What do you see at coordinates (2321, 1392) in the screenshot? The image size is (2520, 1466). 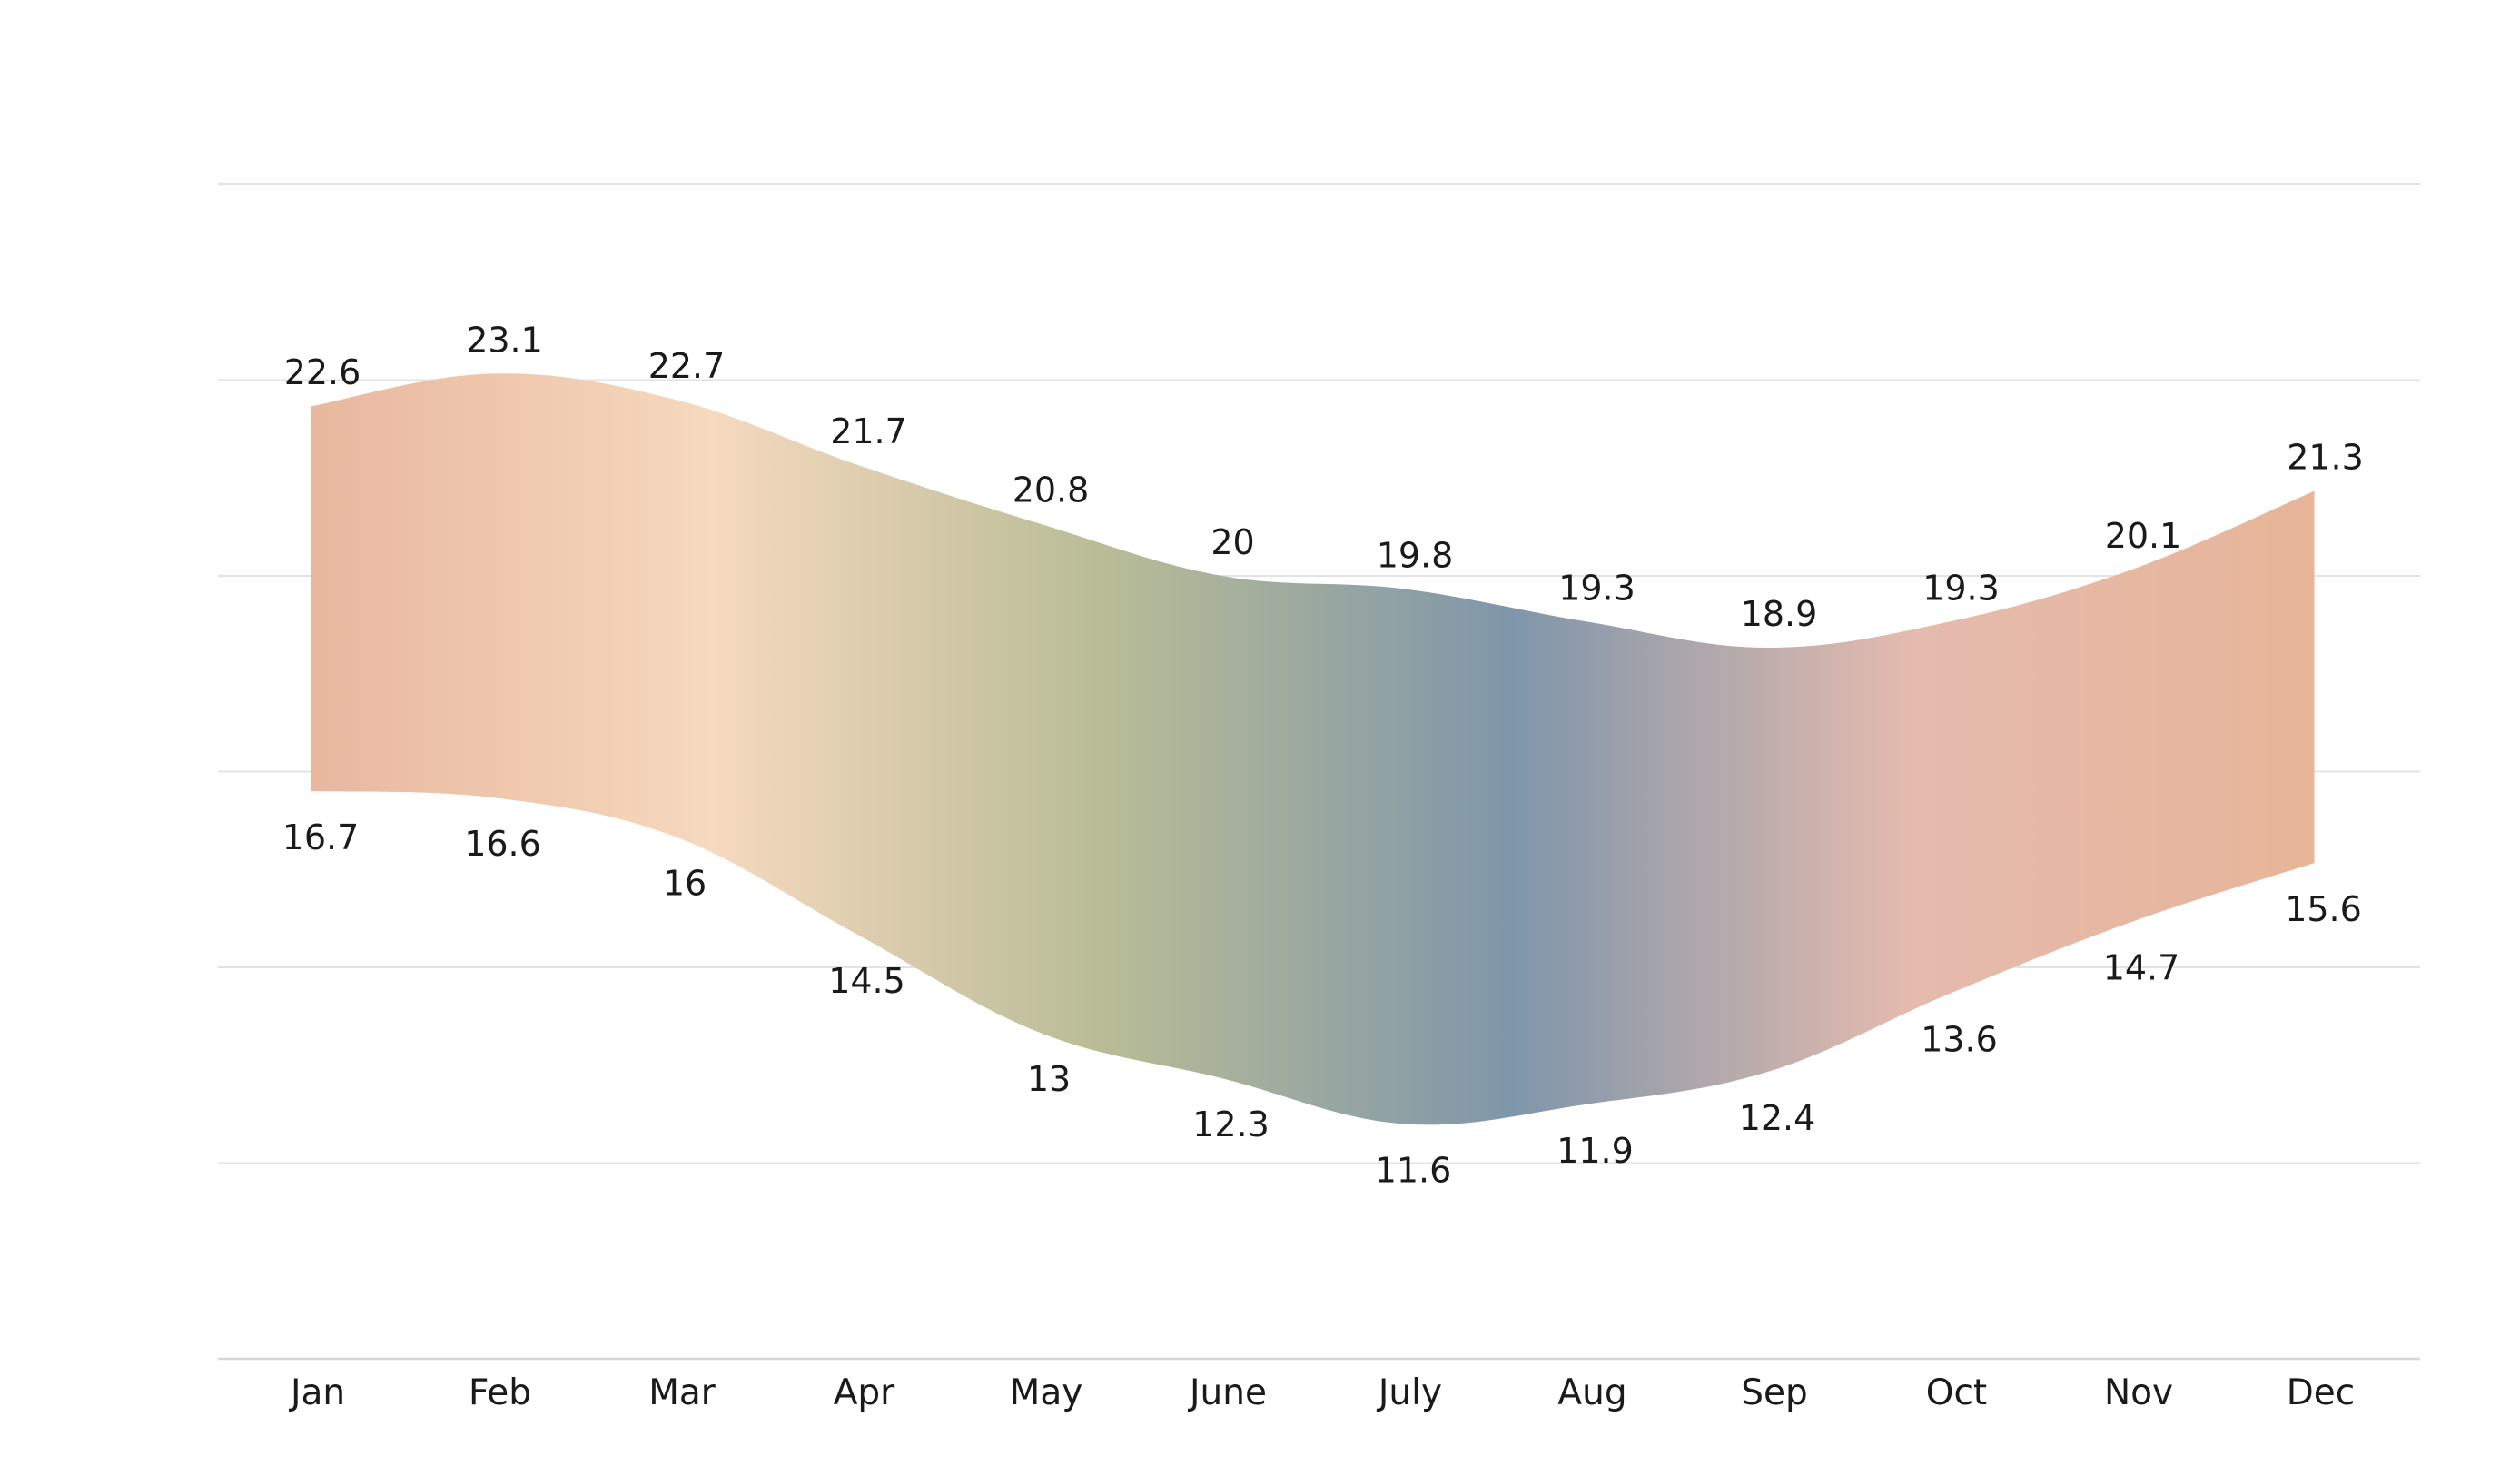 I see `x-tick-label: Dec` at bounding box center [2321, 1392].